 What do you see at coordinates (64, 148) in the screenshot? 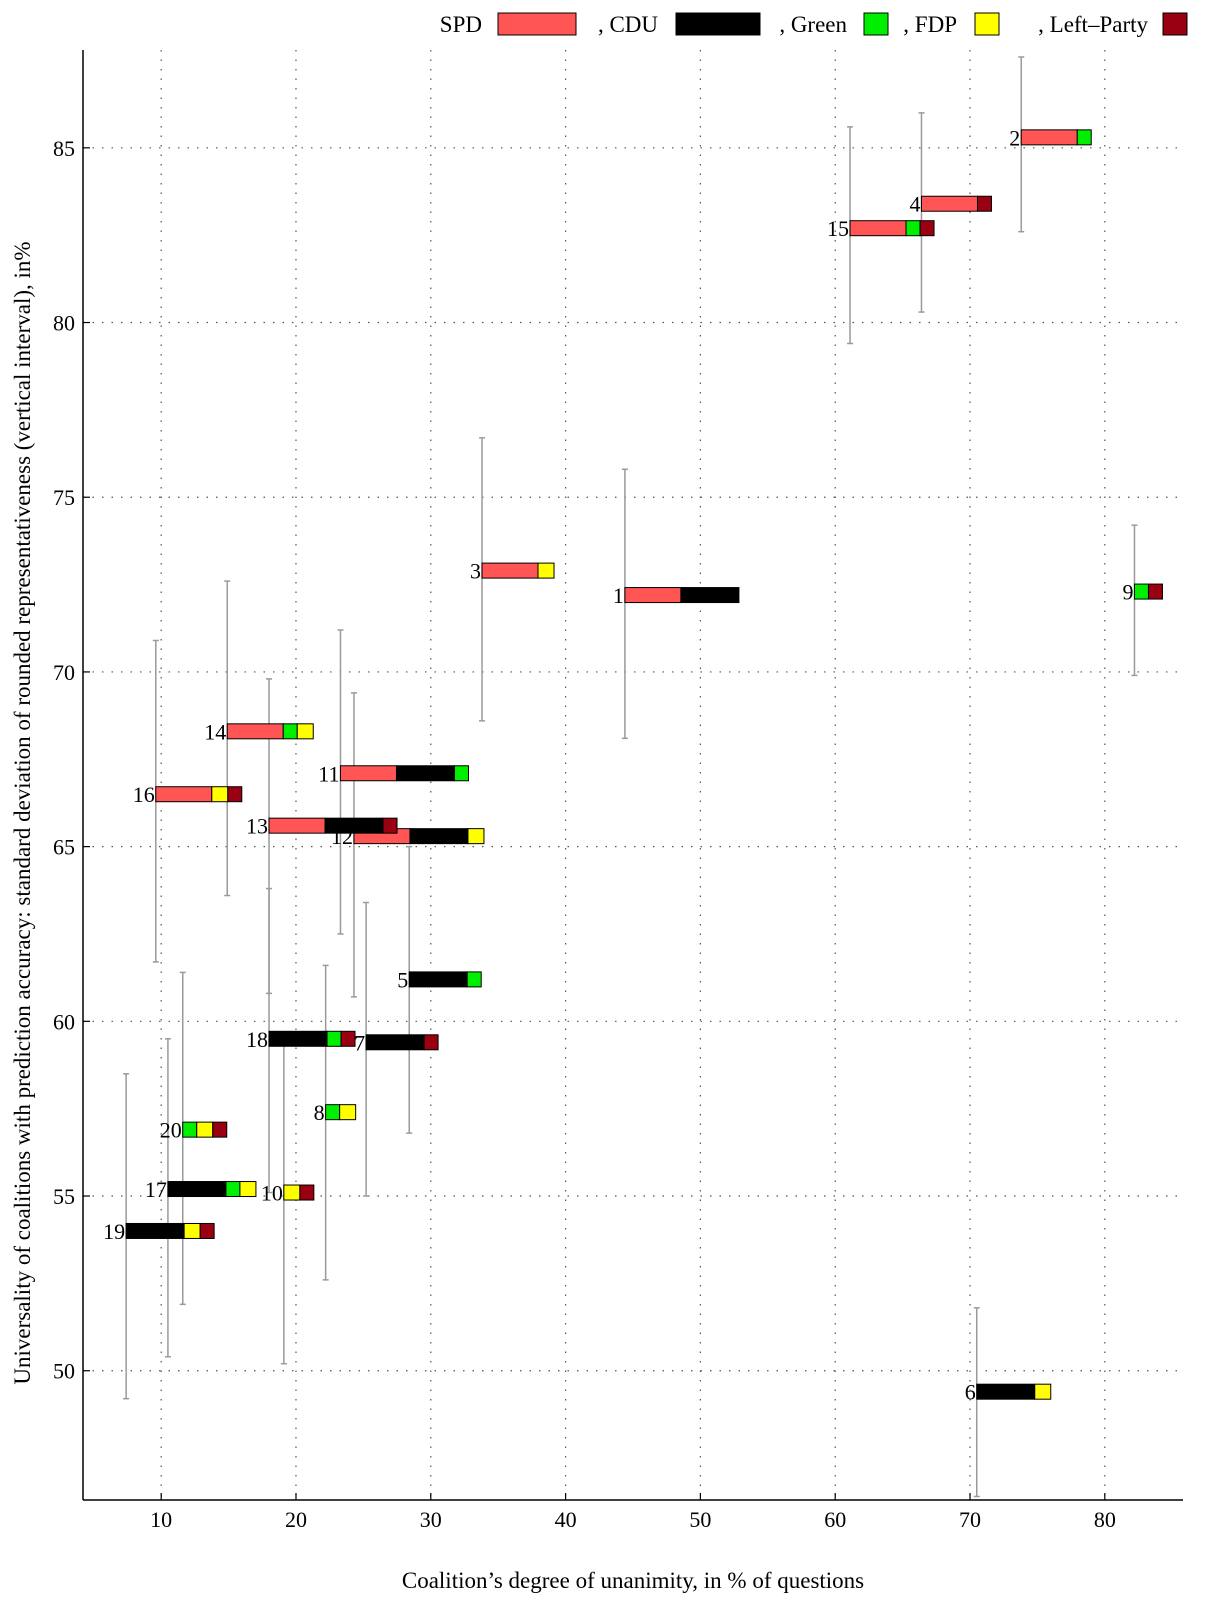
I see `y-tick-label: 85` at bounding box center [64, 148].